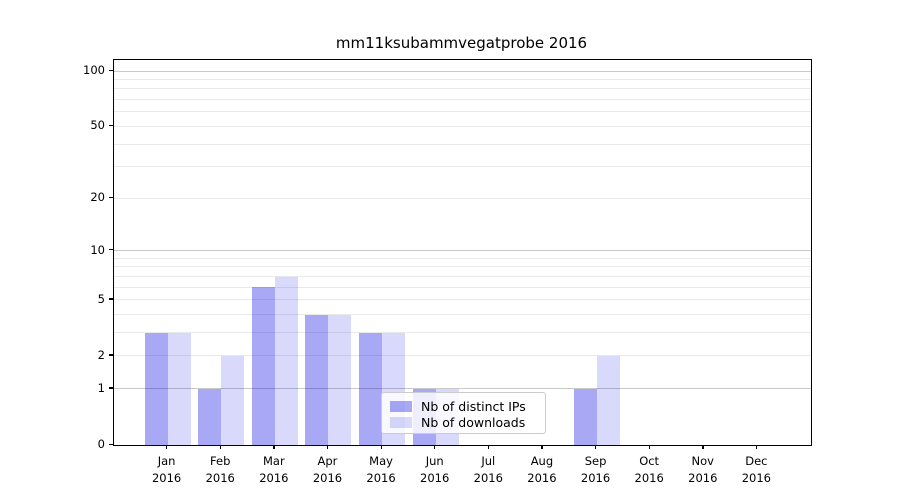  What do you see at coordinates (97, 197) in the screenshot?
I see `y-tick-label-20: 20` at bounding box center [97, 197].